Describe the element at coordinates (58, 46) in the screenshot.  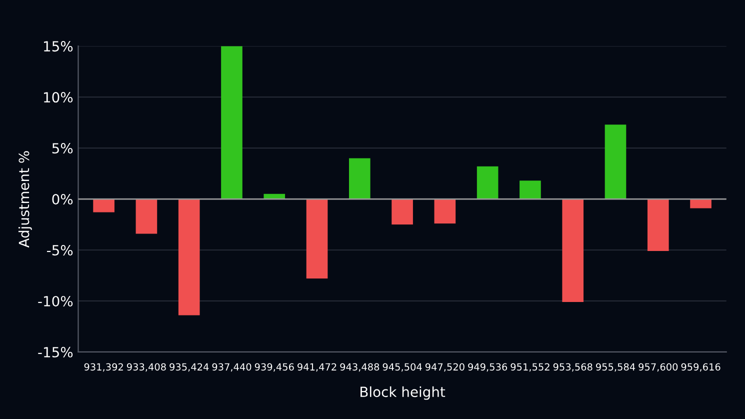
I see `y-tick-label: 15%` at that location.